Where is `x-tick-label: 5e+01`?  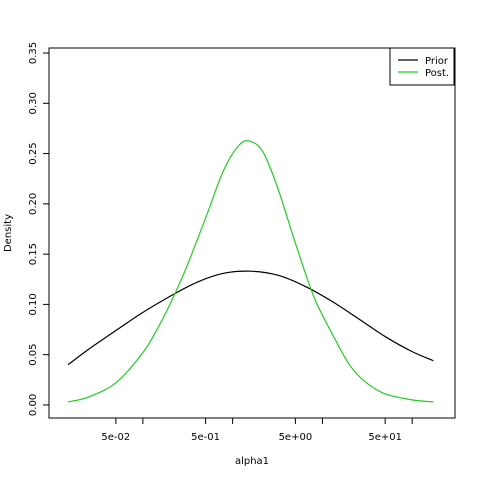 x-tick-label: 5e+01 is located at coordinates (385, 437).